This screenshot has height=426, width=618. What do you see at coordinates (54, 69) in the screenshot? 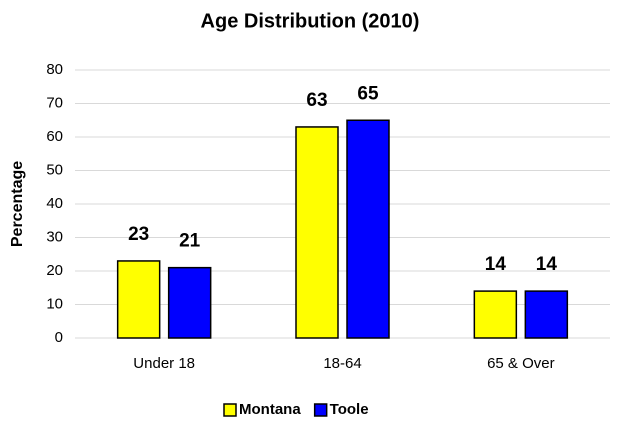
I see `y-tick-label: 80` at bounding box center [54, 69].